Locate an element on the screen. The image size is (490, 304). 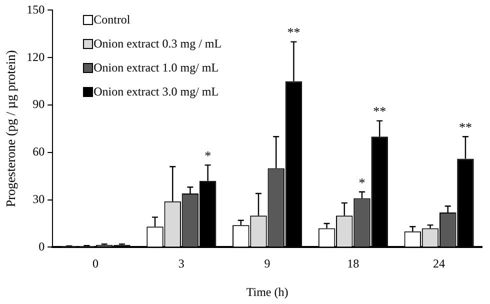
y-tick-label: 60 is located at coordinates (38, 151).